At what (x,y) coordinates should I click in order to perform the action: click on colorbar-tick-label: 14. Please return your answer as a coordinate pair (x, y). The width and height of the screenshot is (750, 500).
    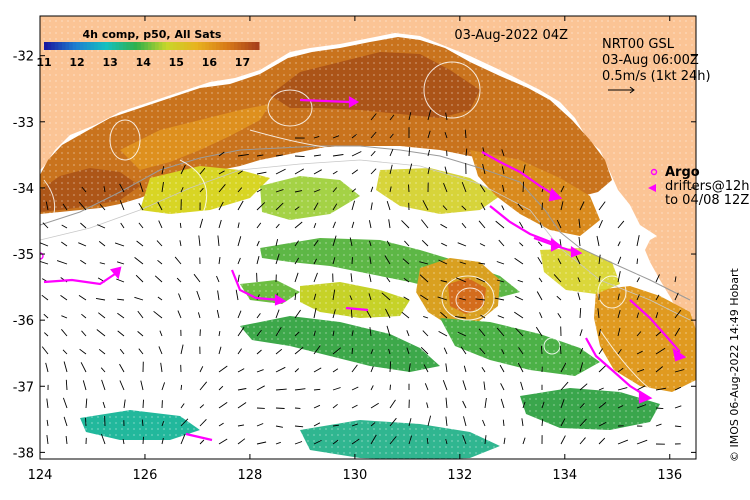
    Looking at the image, I should click on (144, 62).